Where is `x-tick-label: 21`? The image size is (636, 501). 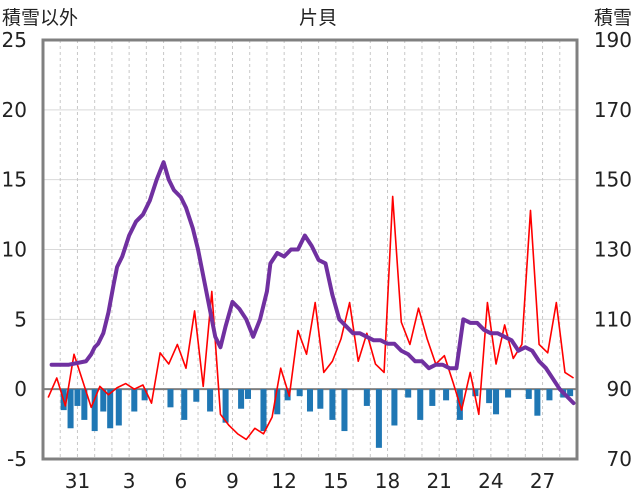 x-tick-label: 21 is located at coordinates (438, 481).